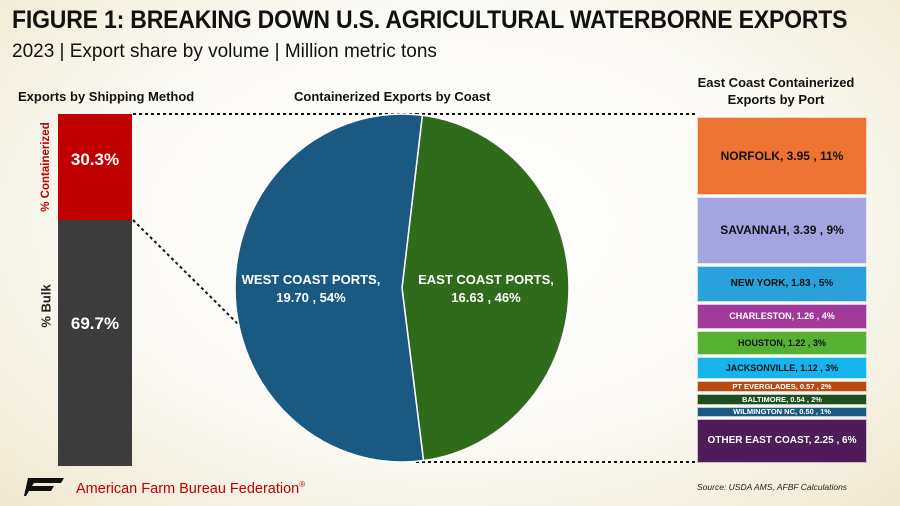 Image resolution: width=900 pixels, height=506 pixels. Describe the element at coordinates (392, 96) in the screenshot. I see `coast-pie-title: Containerized Exports by Coast` at that location.